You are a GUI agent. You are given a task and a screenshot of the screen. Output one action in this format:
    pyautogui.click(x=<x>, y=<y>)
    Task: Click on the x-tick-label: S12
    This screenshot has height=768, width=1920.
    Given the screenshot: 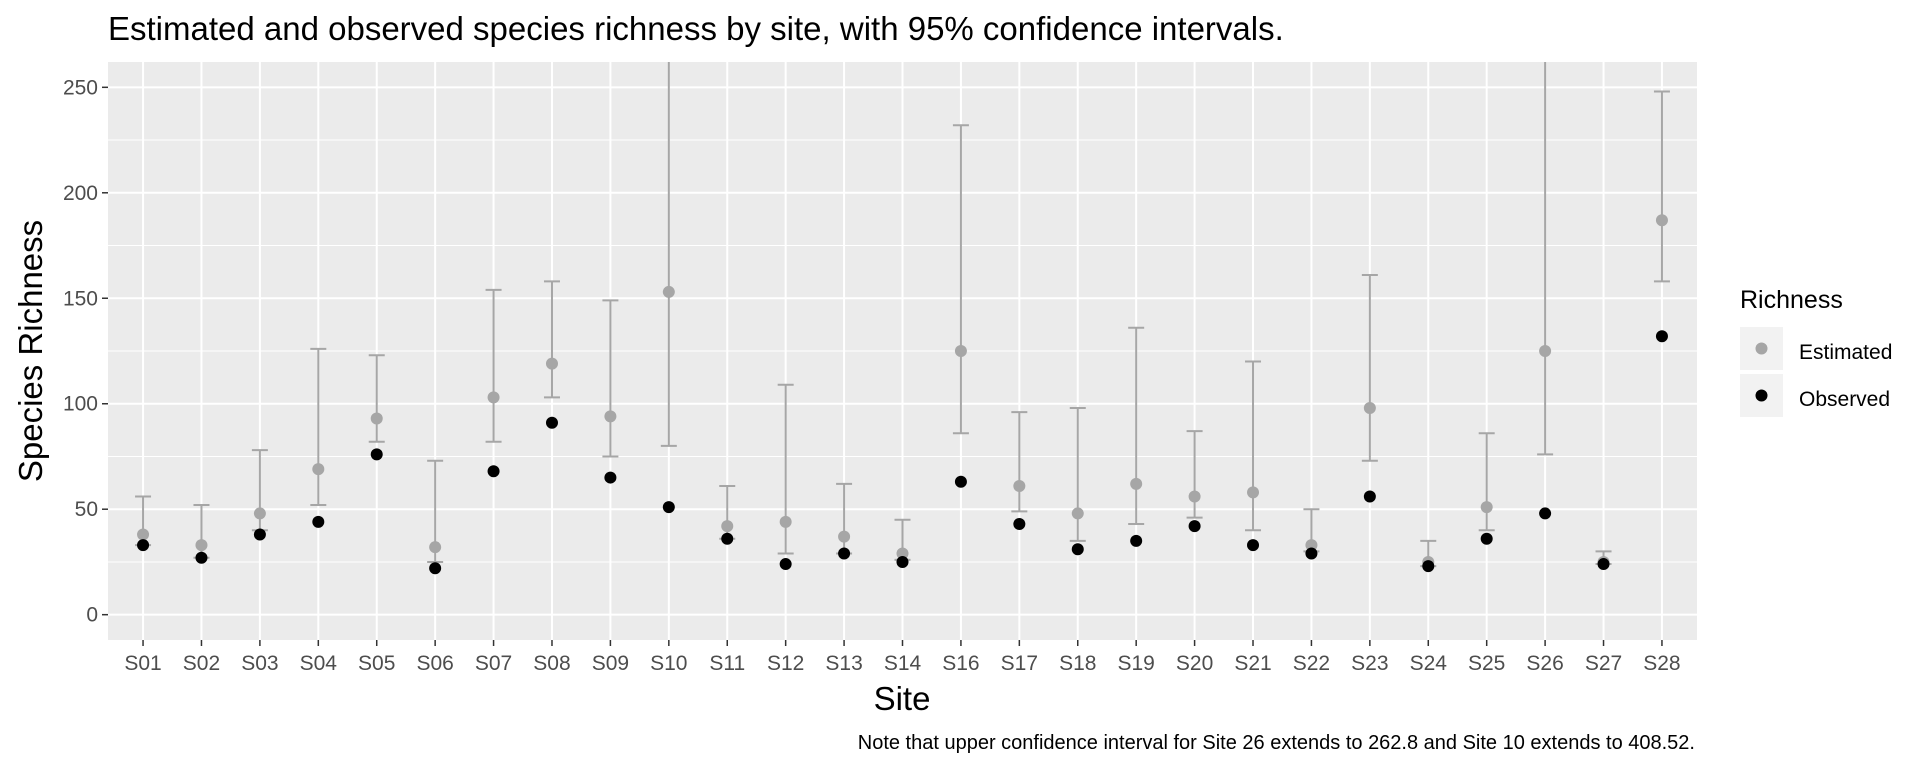 What is the action you would take?
    pyautogui.click(x=785, y=663)
    